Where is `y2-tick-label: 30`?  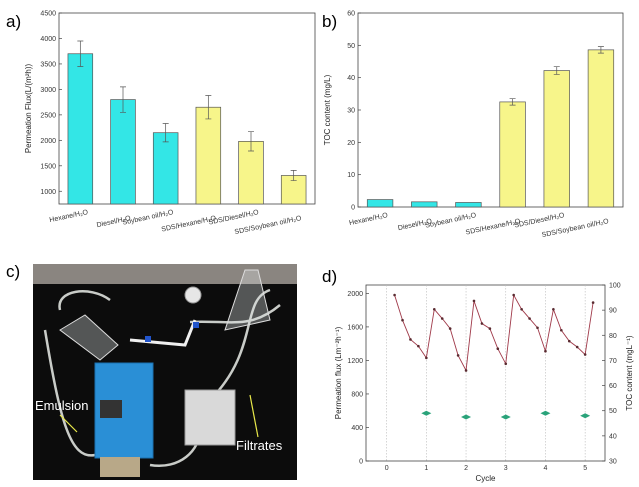
y2-tick-label: 30 is located at coordinates (613, 462).